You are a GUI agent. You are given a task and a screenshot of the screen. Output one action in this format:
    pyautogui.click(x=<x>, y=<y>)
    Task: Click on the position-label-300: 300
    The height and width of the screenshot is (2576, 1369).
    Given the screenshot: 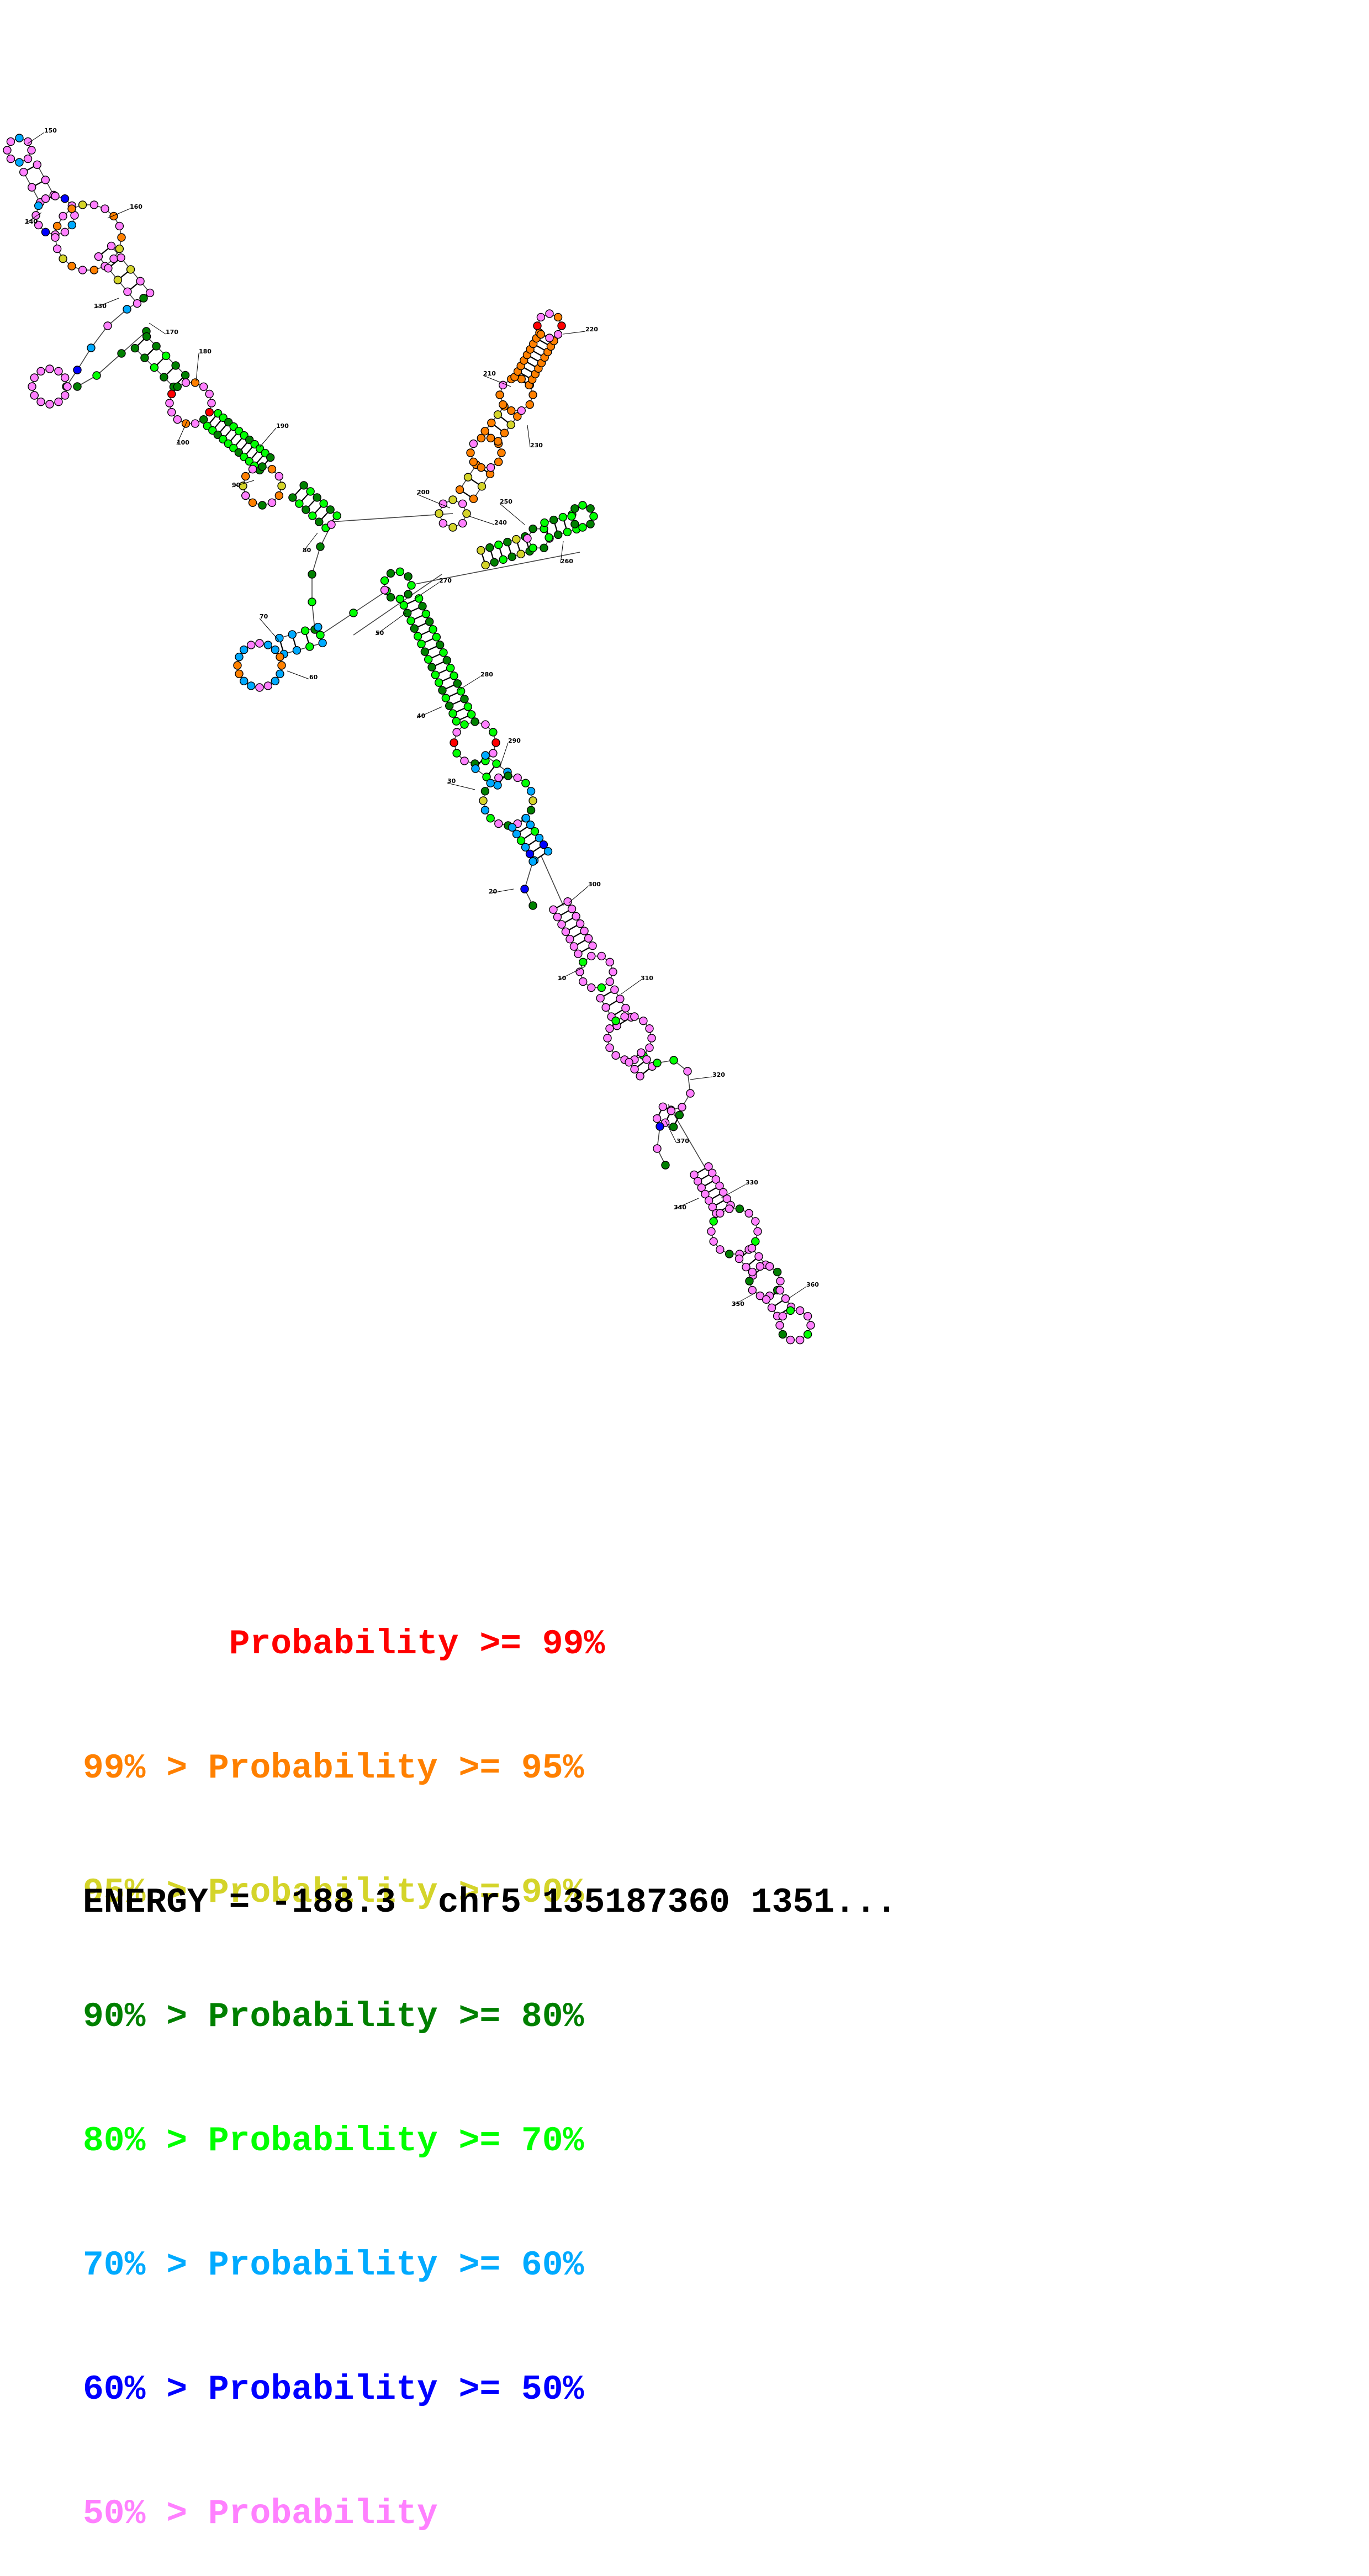 What is the action you would take?
    pyautogui.click(x=595, y=884)
    